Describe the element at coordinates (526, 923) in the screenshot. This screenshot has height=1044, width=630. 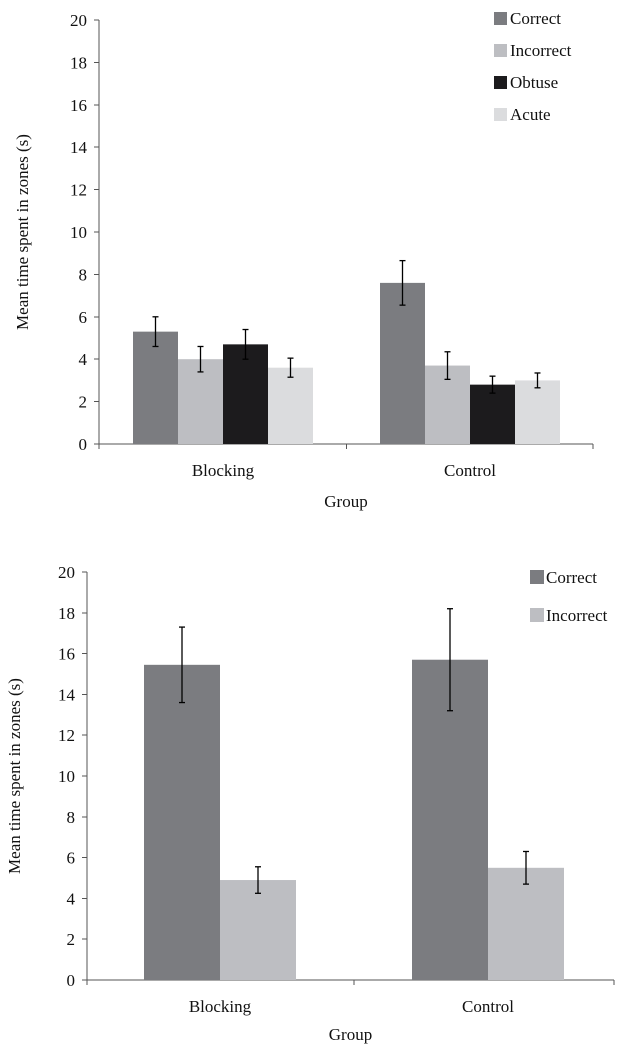
I see `bar-incorrect-control` at that location.